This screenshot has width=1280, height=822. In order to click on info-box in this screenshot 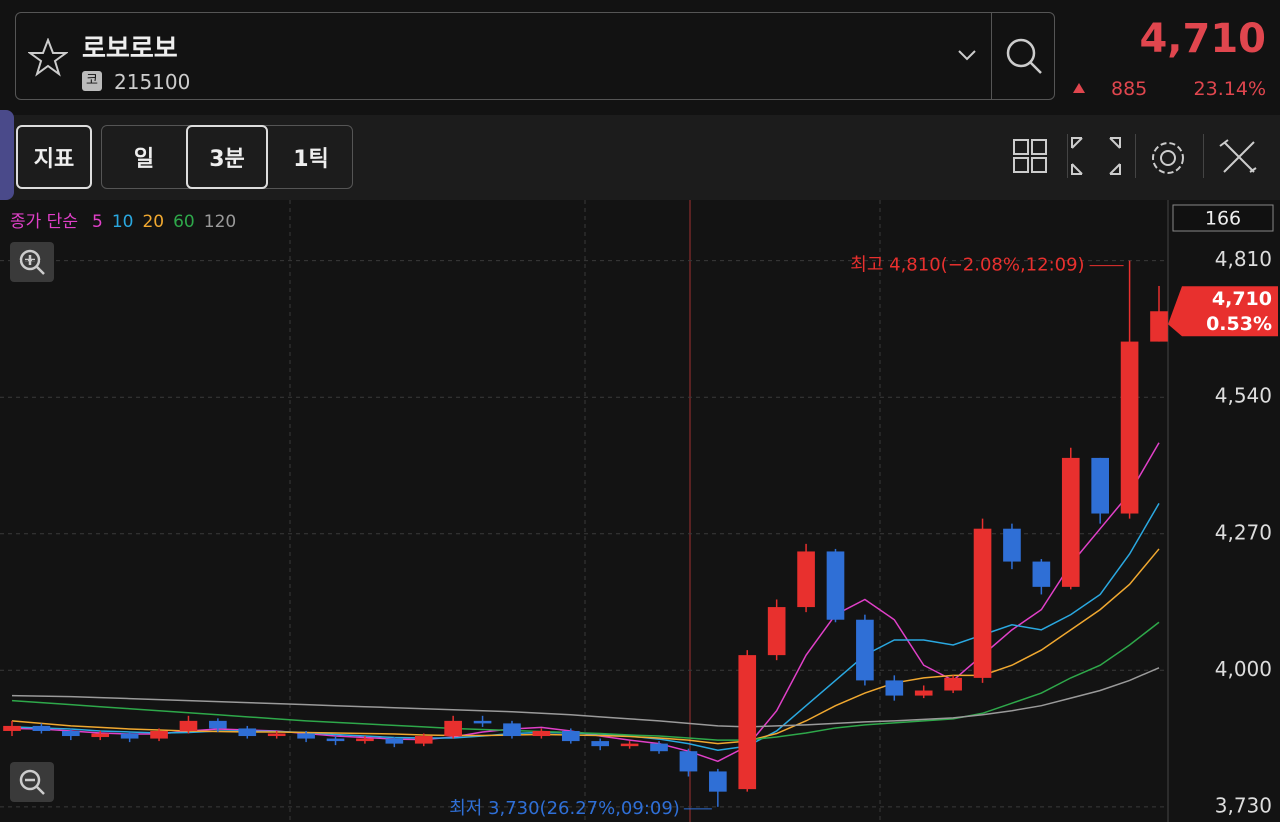, I will do `click(1223, 218)`.